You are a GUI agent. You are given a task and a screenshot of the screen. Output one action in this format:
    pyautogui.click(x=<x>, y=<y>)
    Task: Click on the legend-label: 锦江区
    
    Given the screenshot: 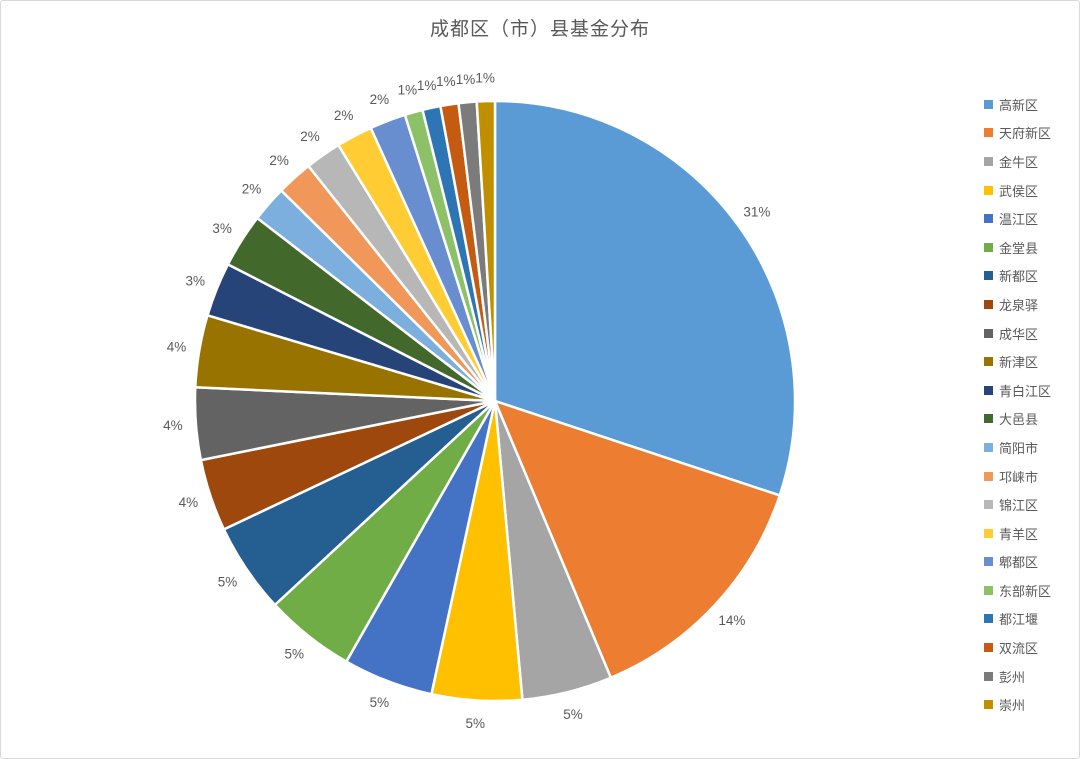 What is the action you would take?
    pyautogui.click(x=1019, y=506)
    